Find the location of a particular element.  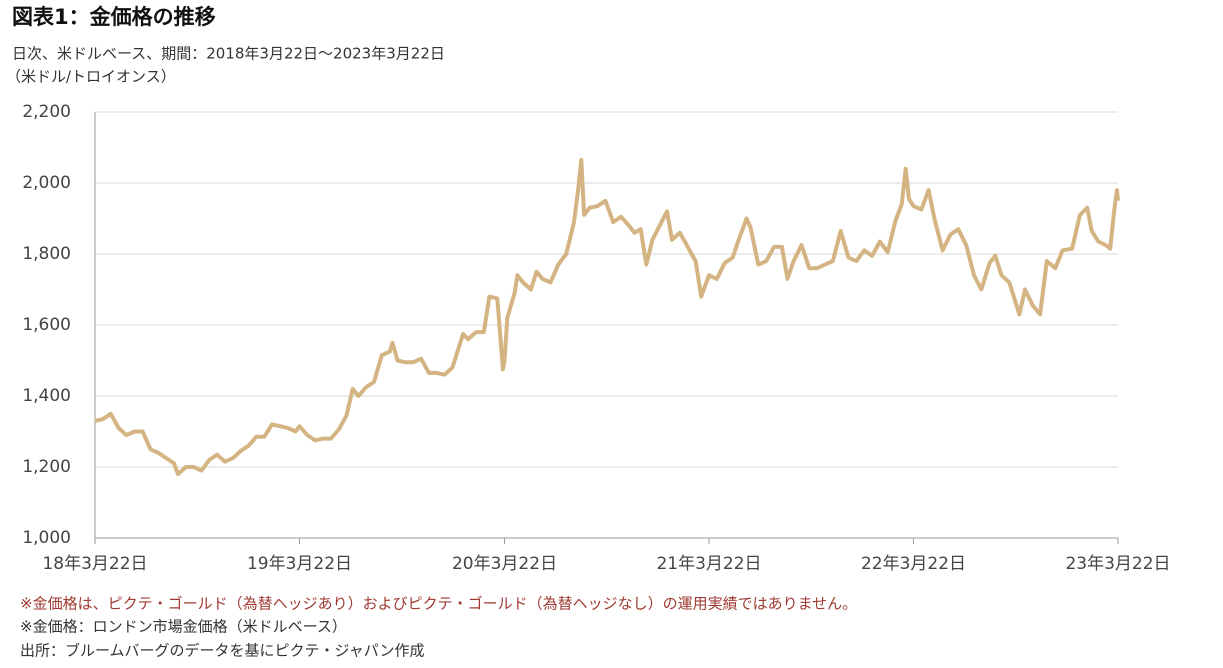

y-axis-unit: （米ドル/トロイオンス） is located at coordinates (91, 77).